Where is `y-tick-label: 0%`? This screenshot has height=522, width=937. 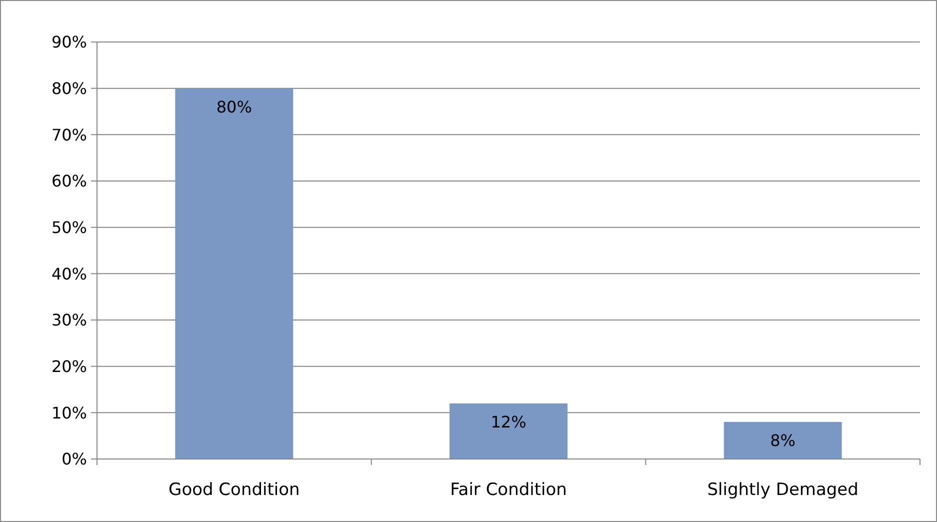
y-tick-label: 0% is located at coordinates (74, 459).